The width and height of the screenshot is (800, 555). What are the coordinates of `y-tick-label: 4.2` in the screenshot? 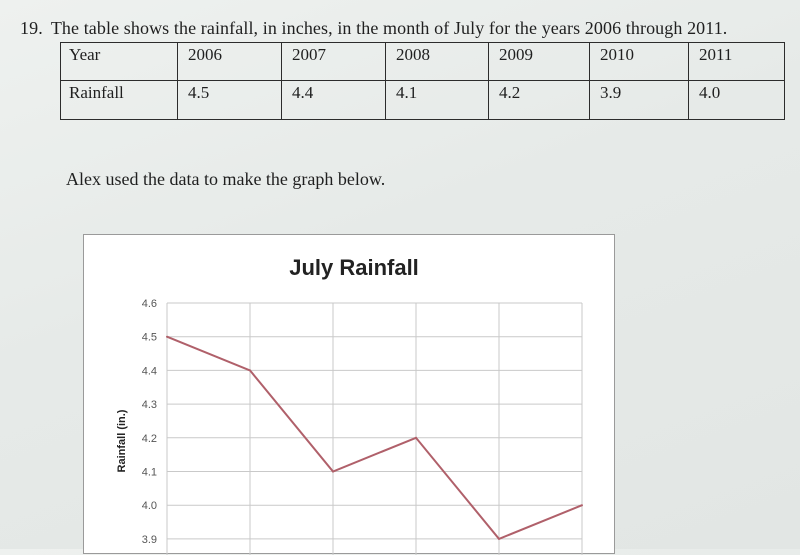 It's located at (149, 439).